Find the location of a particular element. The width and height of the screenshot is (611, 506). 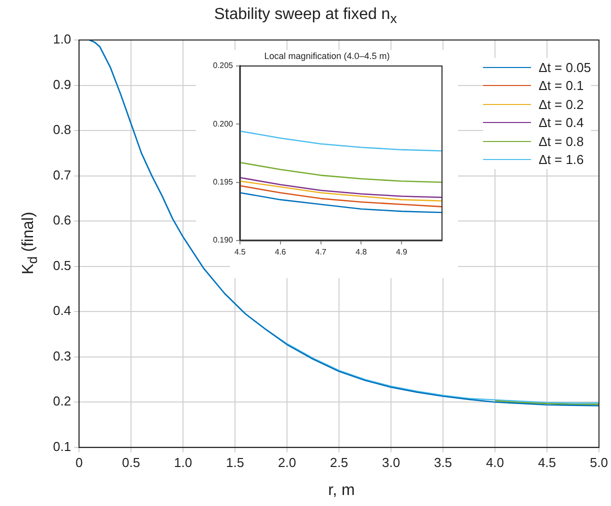

legend-label: Δt = 0.8 is located at coordinates (561, 141).